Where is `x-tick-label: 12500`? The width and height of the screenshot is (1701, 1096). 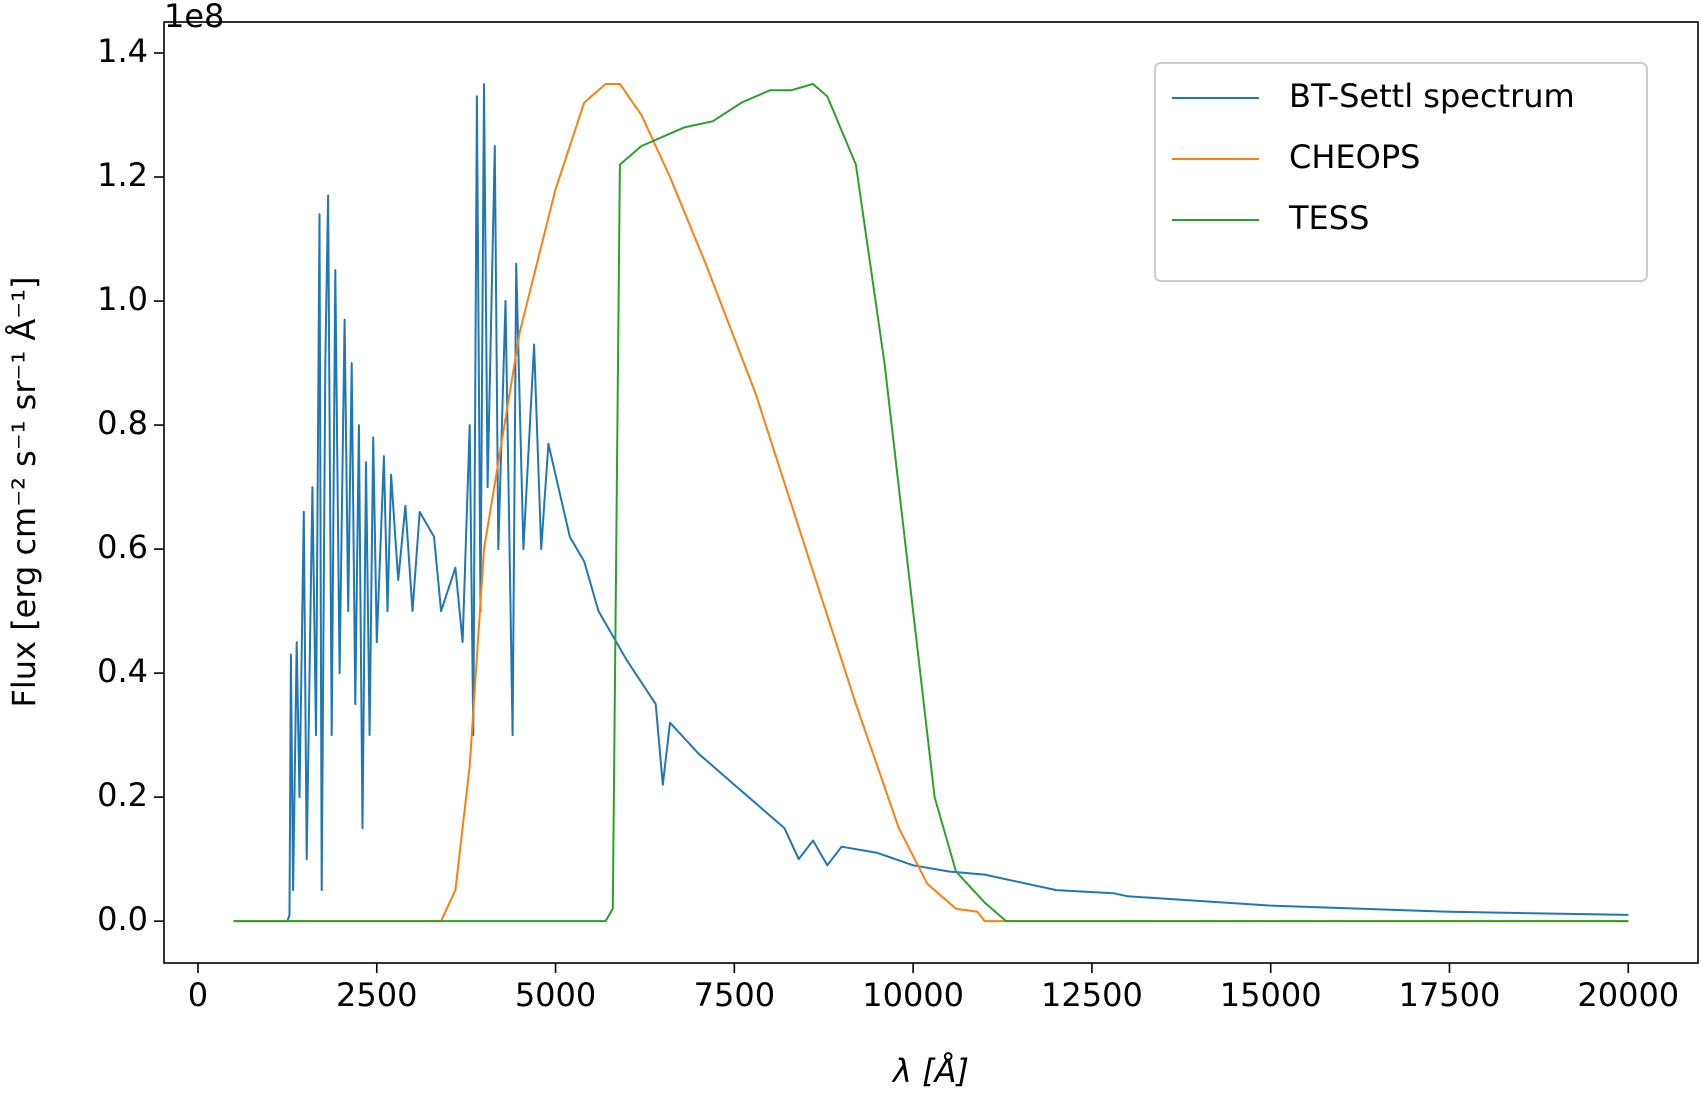
x-tick-label: 12500 is located at coordinates (1092, 995).